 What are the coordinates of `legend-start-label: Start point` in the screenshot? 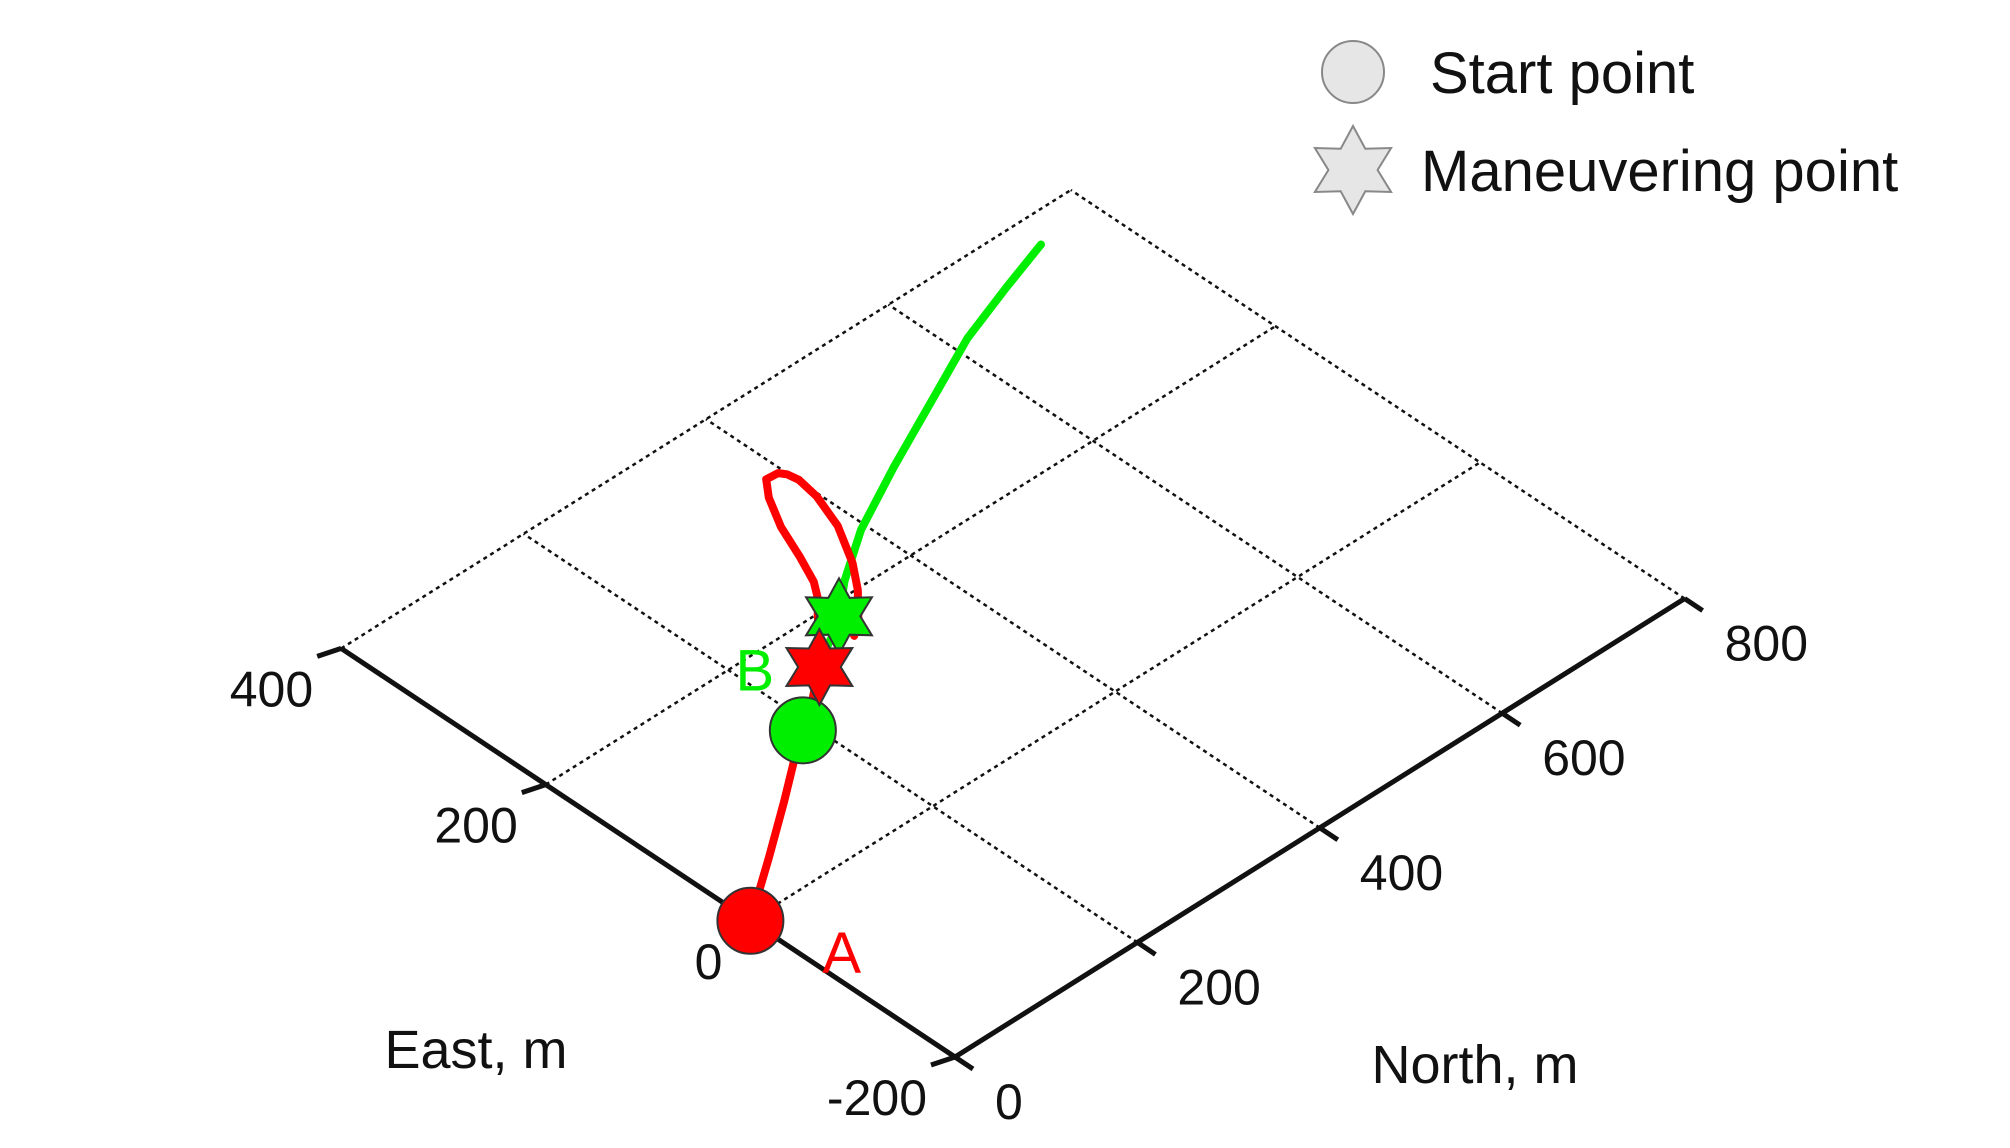 It's located at (1562, 73).